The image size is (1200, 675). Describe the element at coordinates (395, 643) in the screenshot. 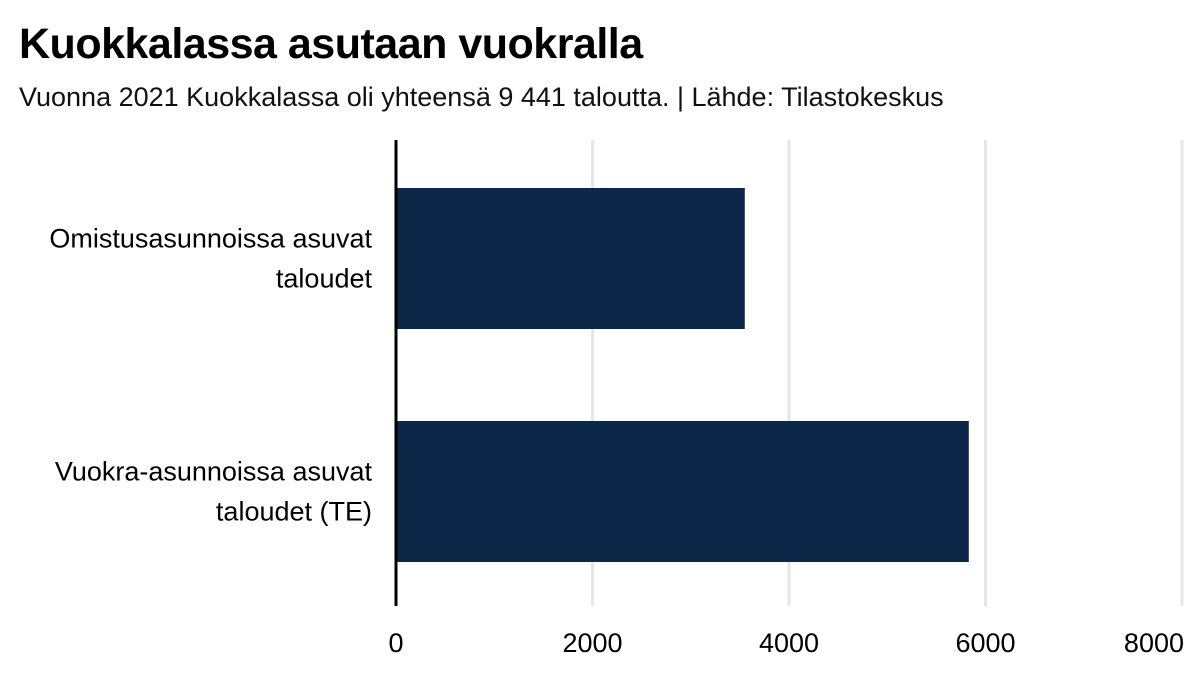

I see `x-tick-label-0: 0` at that location.